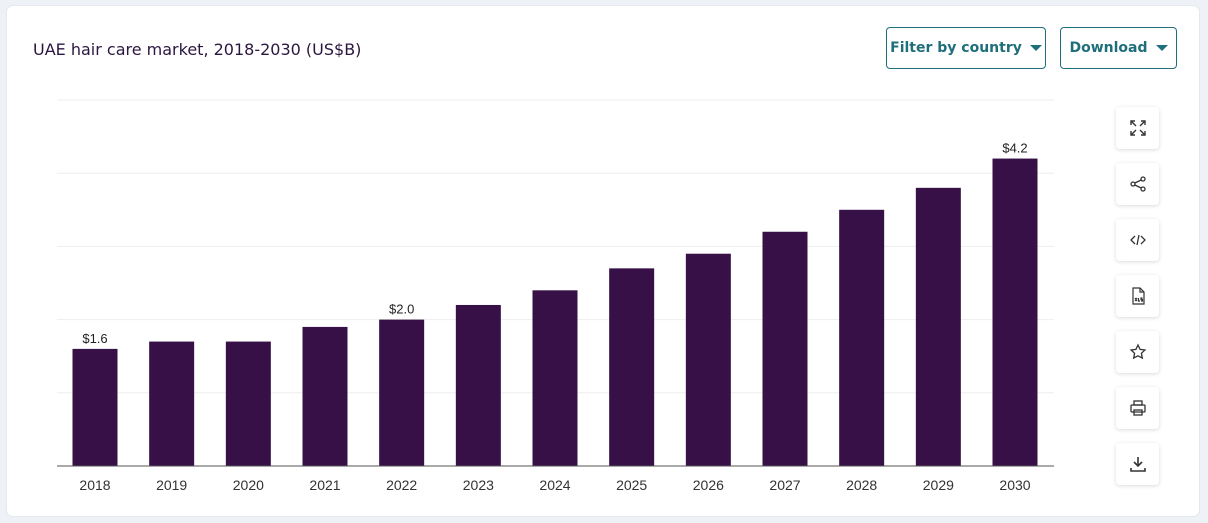  I want to click on xls-file-icon, so click(1138, 296).